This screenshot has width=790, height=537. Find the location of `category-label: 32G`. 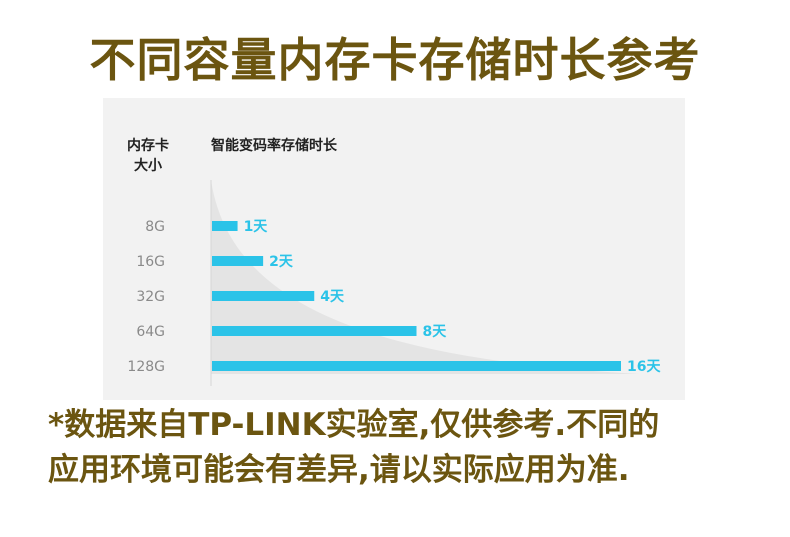

category-label: 32G is located at coordinates (150, 297).